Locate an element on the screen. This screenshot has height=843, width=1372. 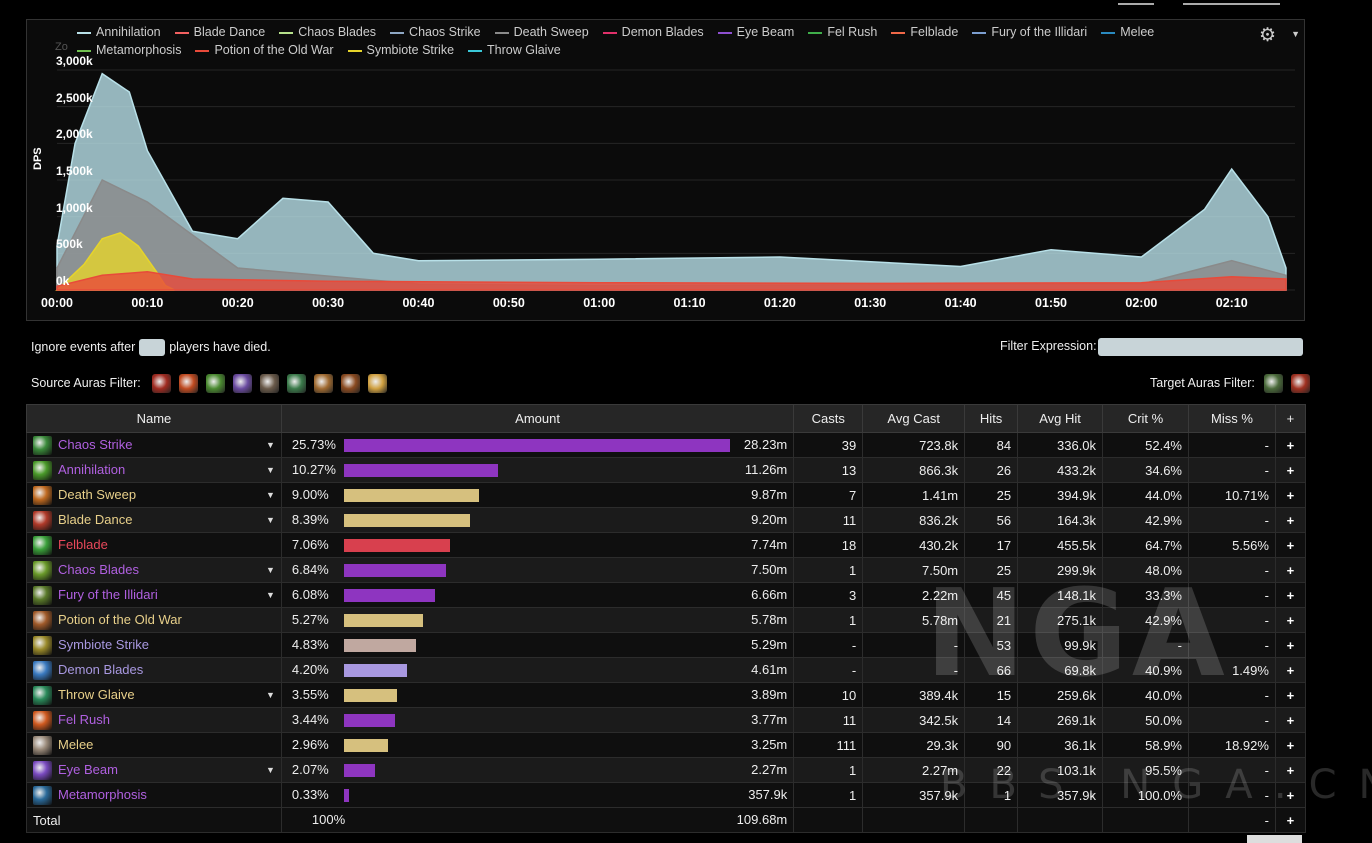
legend-item: Death Sweep is located at coordinates (541, 32).